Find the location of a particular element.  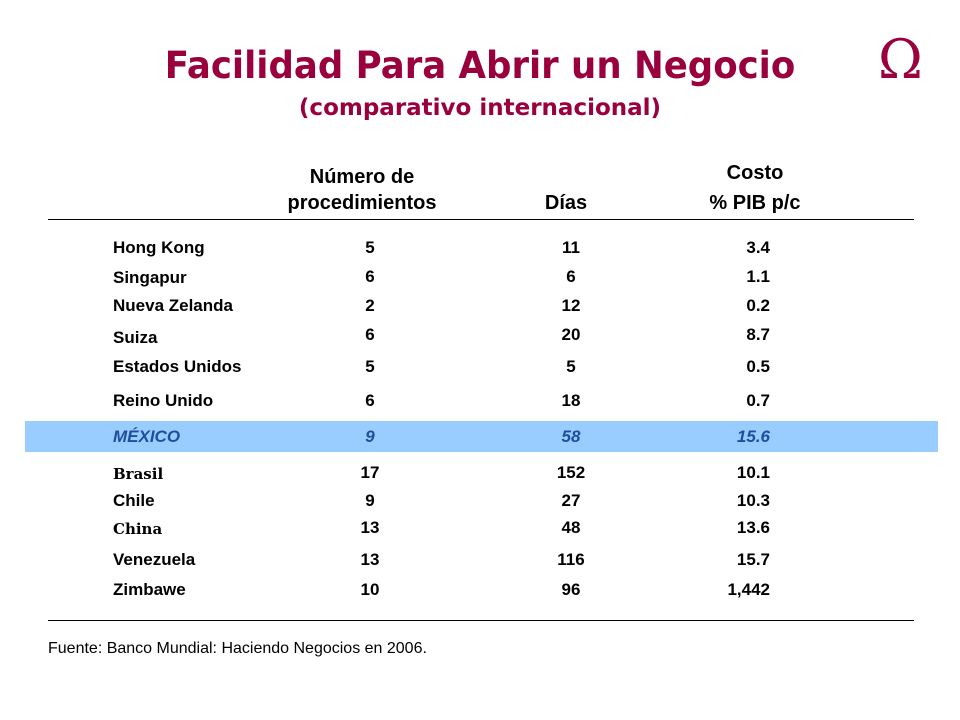

row-costo-value: 15.7 is located at coordinates (753, 559).